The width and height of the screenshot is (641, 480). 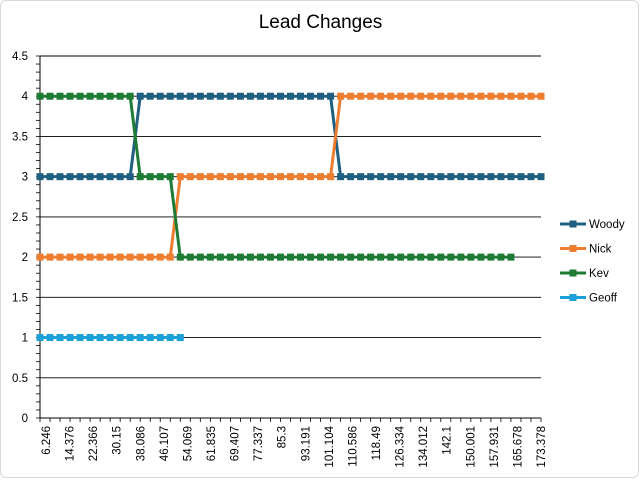 I want to click on legend-item-woody: Woody, so click(x=592, y=225).